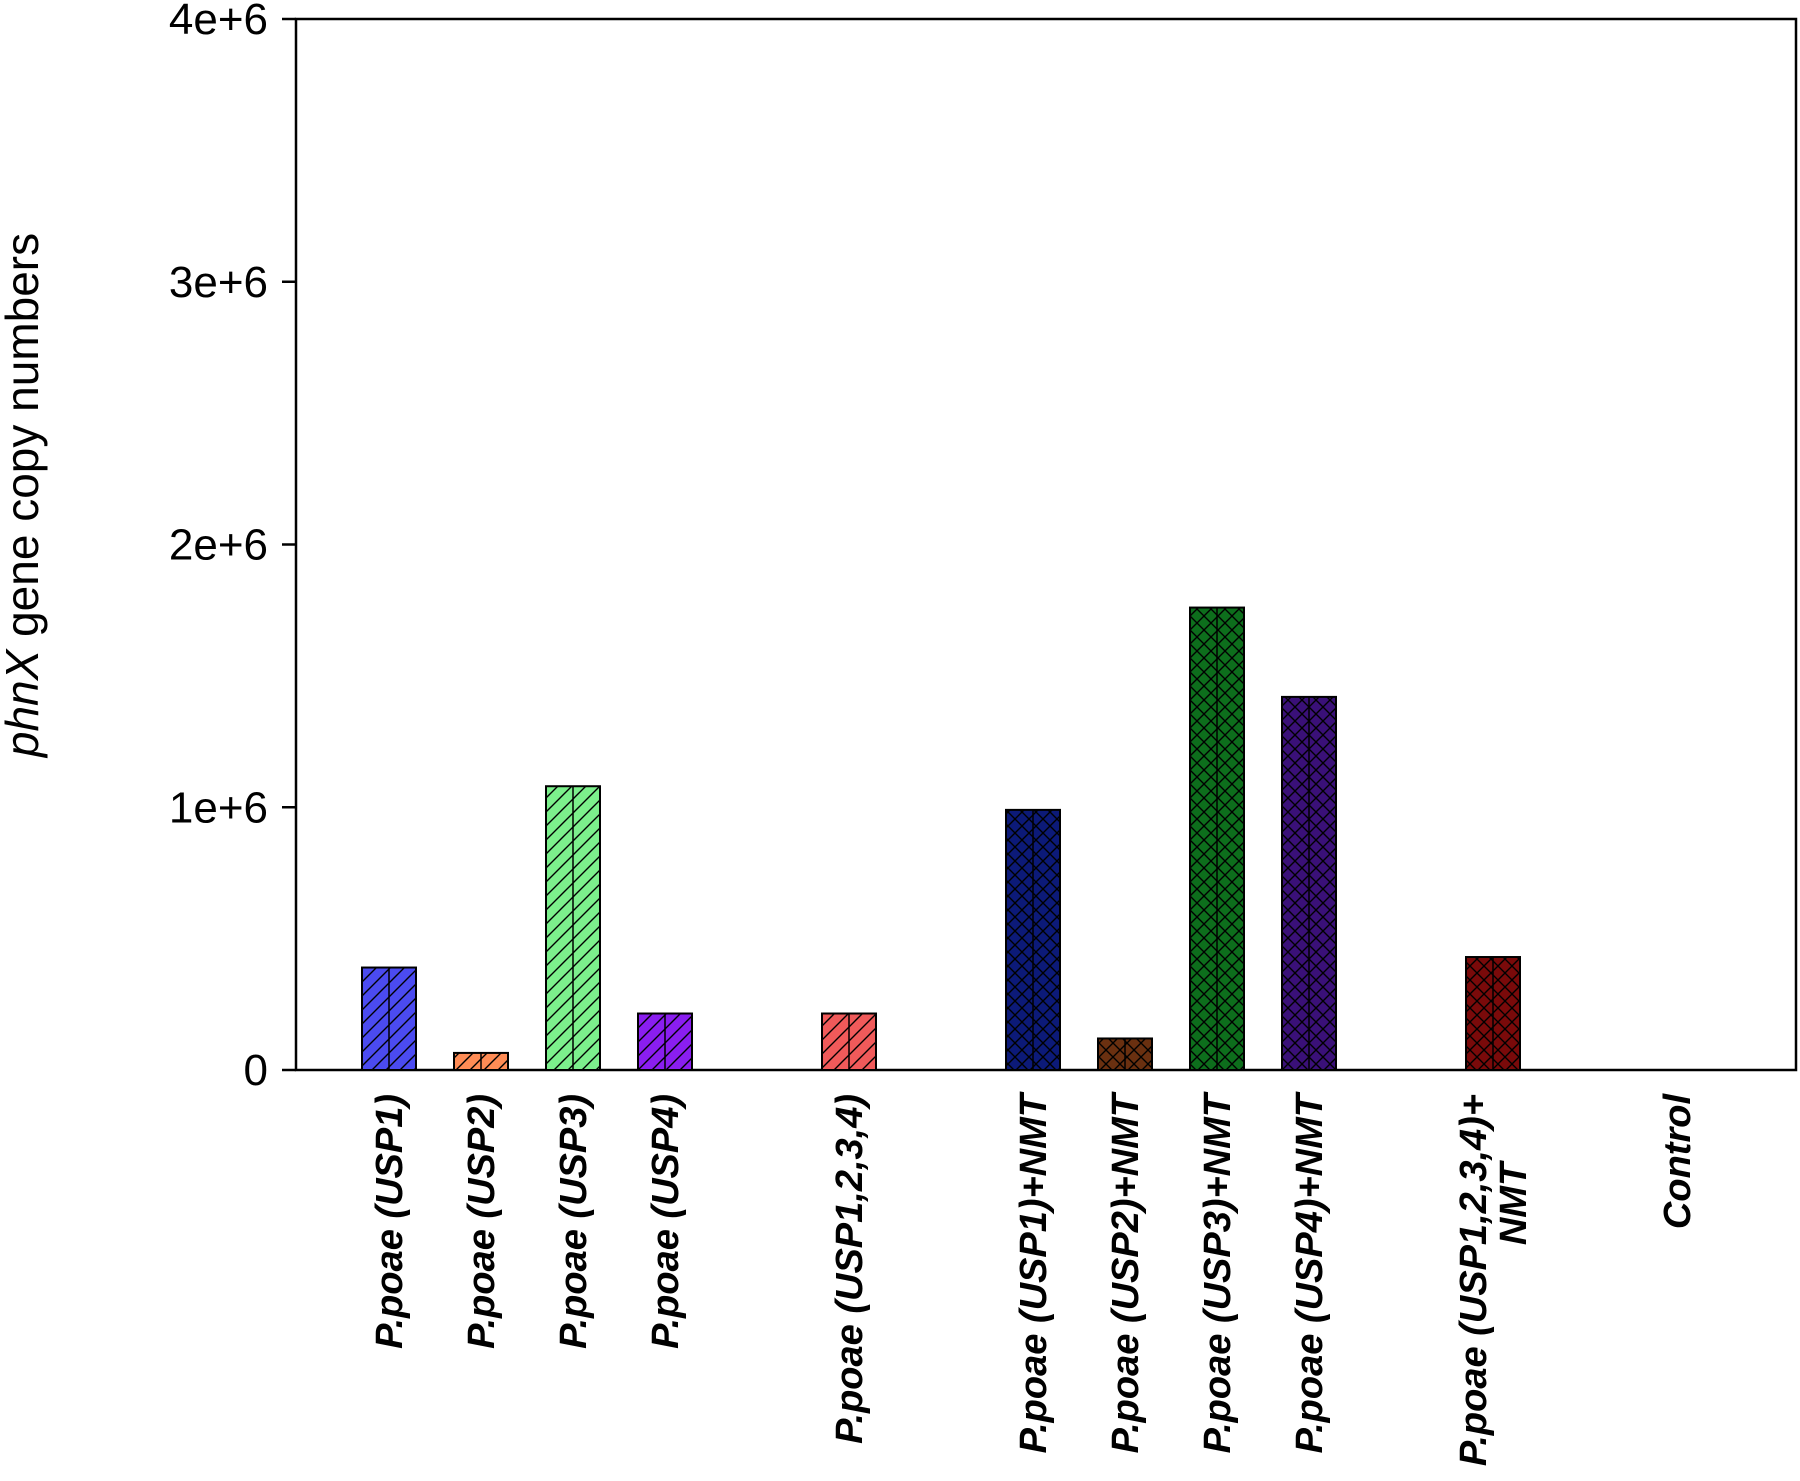 This screenshot has height=1481, width=1800. What do you see at coordinates (482, 1221) in the screenshot?
I see `x-tick-label: P.poae (USP2)` at bounding box center [482, 1221].